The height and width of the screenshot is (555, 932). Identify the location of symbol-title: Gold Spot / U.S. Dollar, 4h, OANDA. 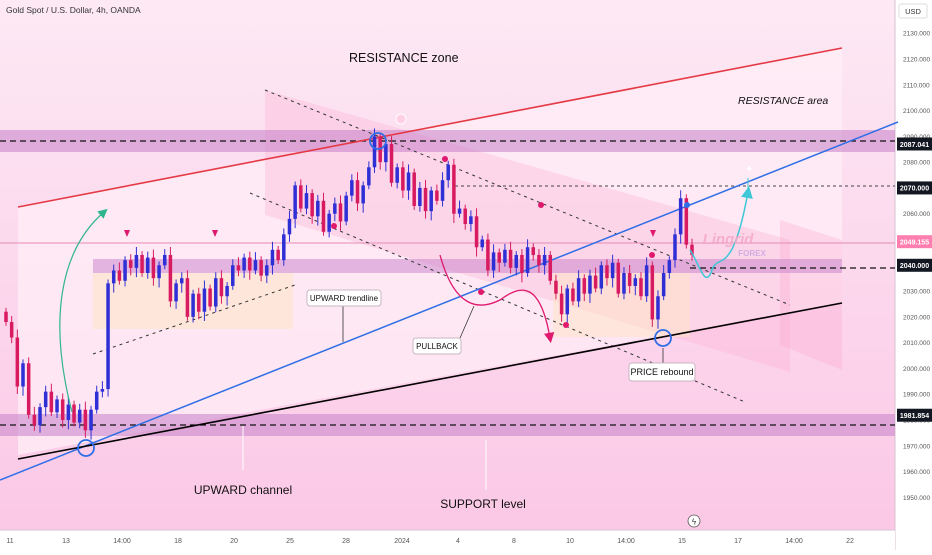
(73, 10).